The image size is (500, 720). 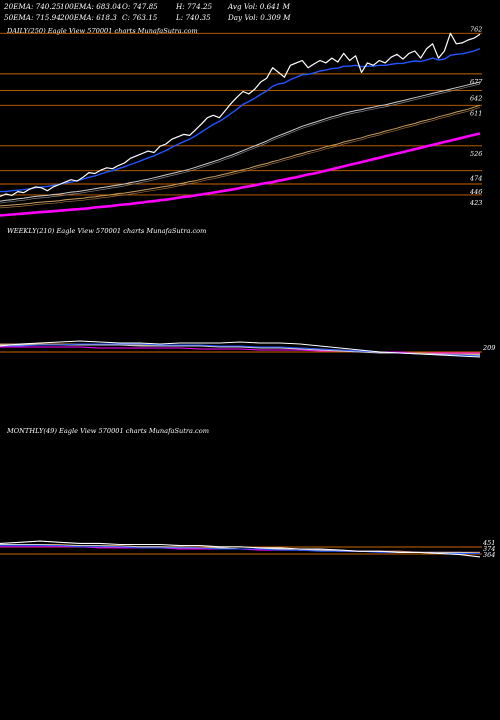 What do you see at coordinates (476, 99) in the screenshot?
I see `daily-level-label: 642` at bounding box center [476, 99].